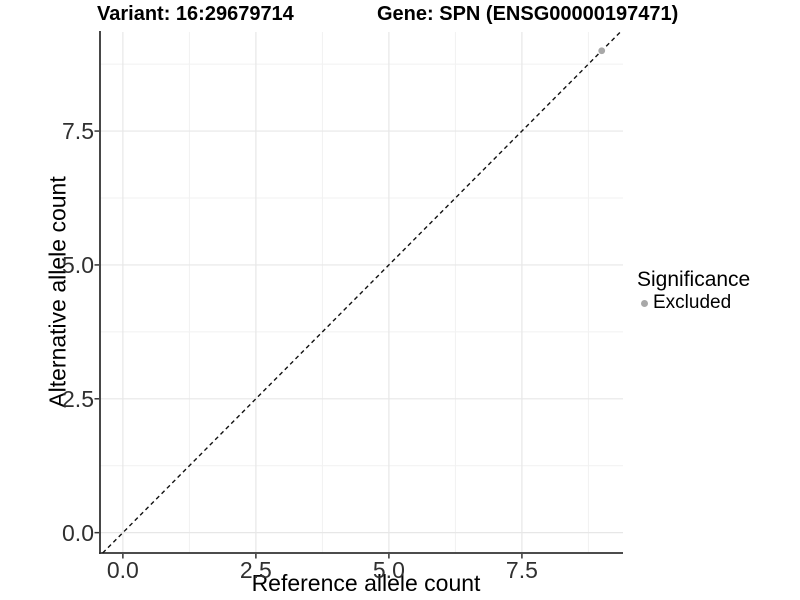  What do you see at coordinates (78, 398) in the screenshot?
I see `y-tick-label: 2.5` at bounding box center [78, 398].